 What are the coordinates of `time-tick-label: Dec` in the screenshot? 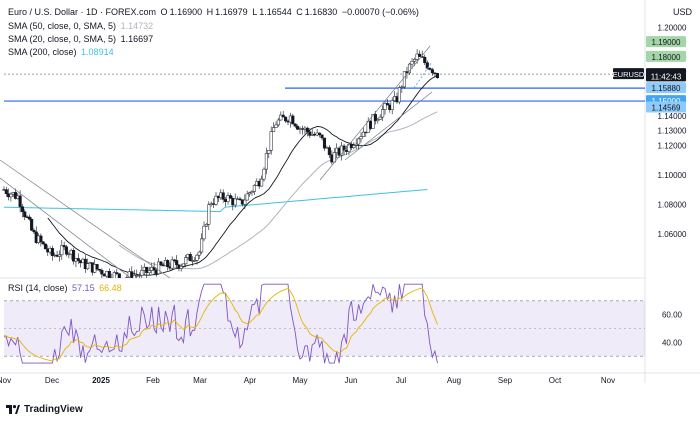 It's located at (52, 380).